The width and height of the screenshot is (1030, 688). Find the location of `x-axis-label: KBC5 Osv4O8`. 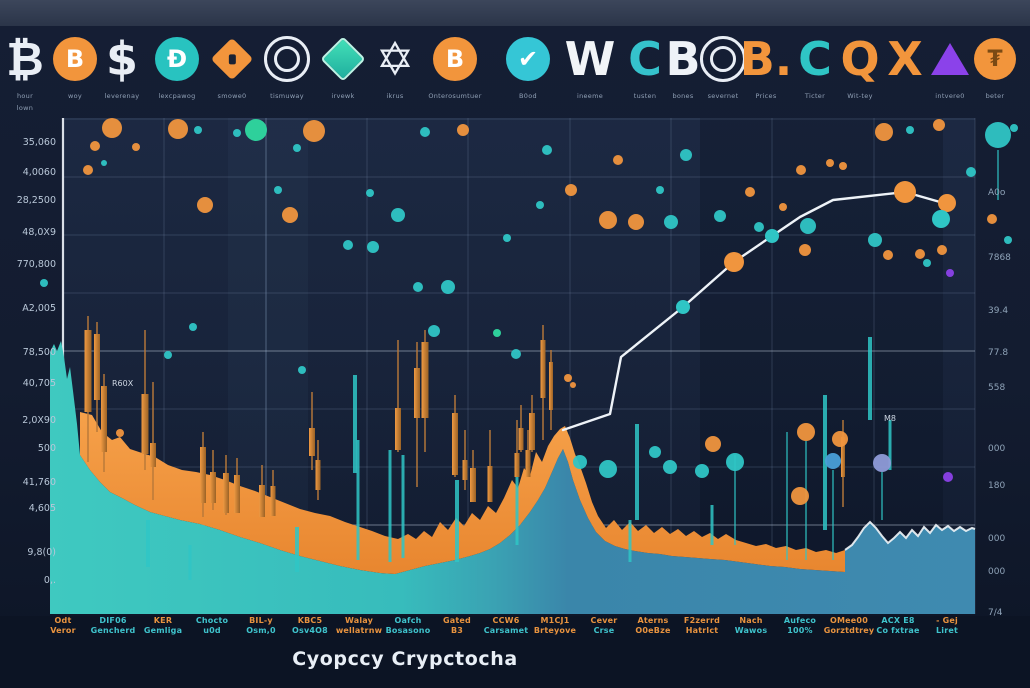

x-axis-label: KBC5 Osv4O8 is located at coordinates (310, 626).